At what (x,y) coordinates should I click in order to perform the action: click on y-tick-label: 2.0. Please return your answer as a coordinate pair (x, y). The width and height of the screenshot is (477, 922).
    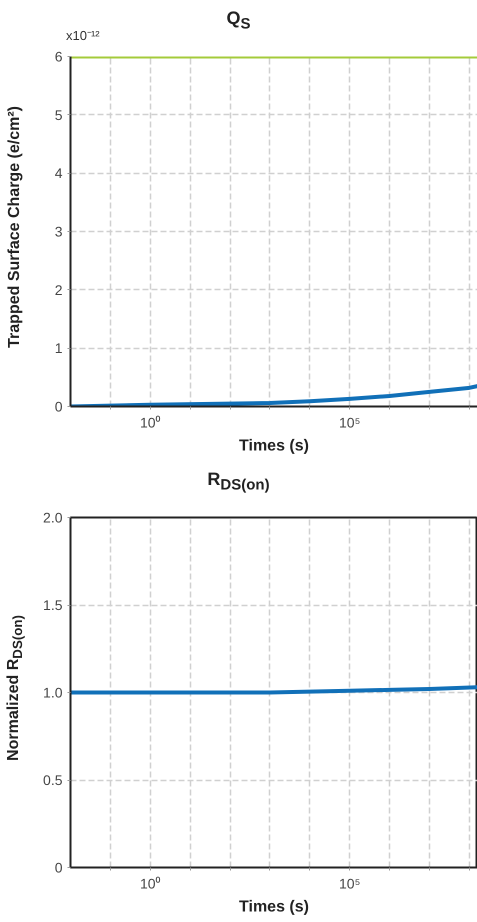
    Looking at the image, I should click on (53, 518).